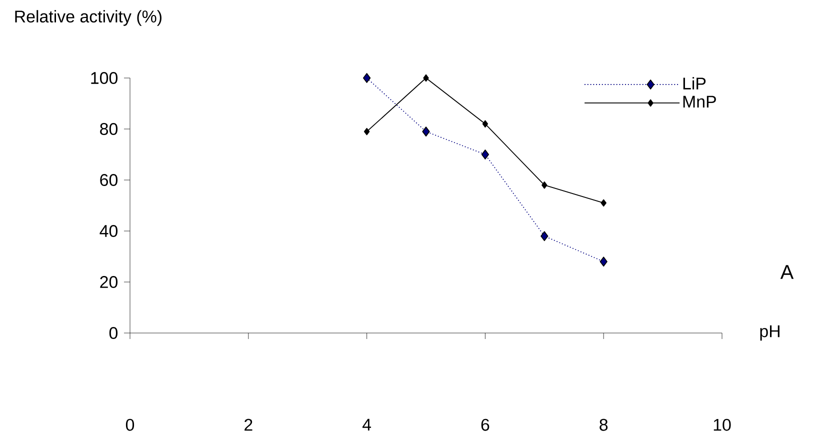 The height and width of the screenshot is (435, 818). Describe the element at coordinates (248, 424) in the screenshot. I see `x-tick-label: 2` at that location.